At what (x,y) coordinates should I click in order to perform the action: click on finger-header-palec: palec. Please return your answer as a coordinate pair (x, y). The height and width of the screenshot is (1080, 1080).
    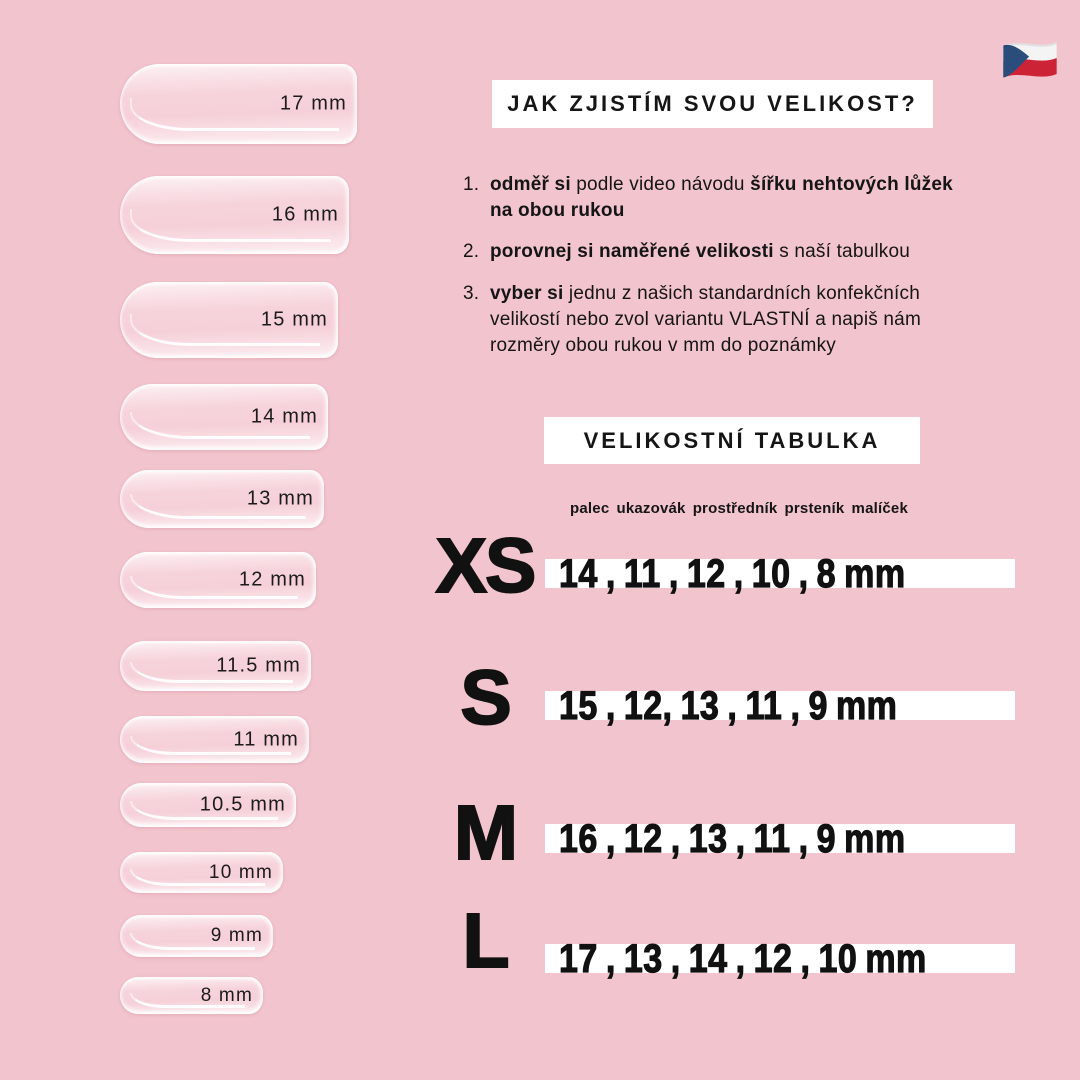
    Looking at the image, I should click on (590, 508).